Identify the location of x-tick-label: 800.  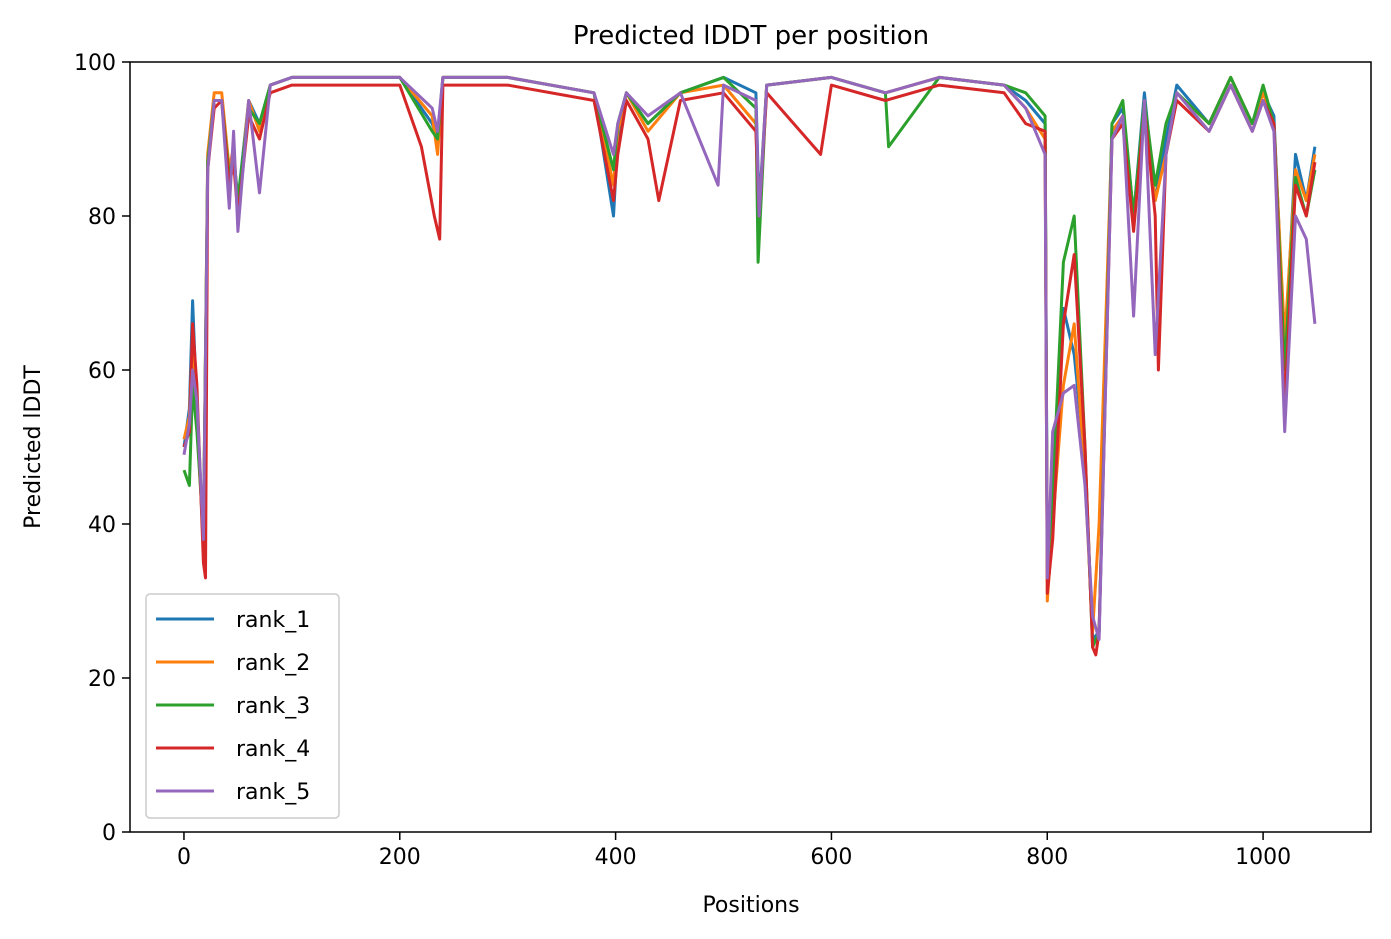
(1047, 857).